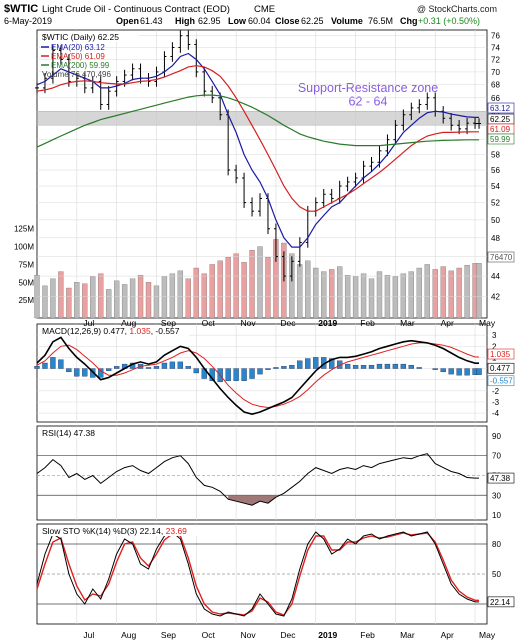 This screenshot has width=515, height=640. I want to click on price-tick-label: 56, so click(495, 170).